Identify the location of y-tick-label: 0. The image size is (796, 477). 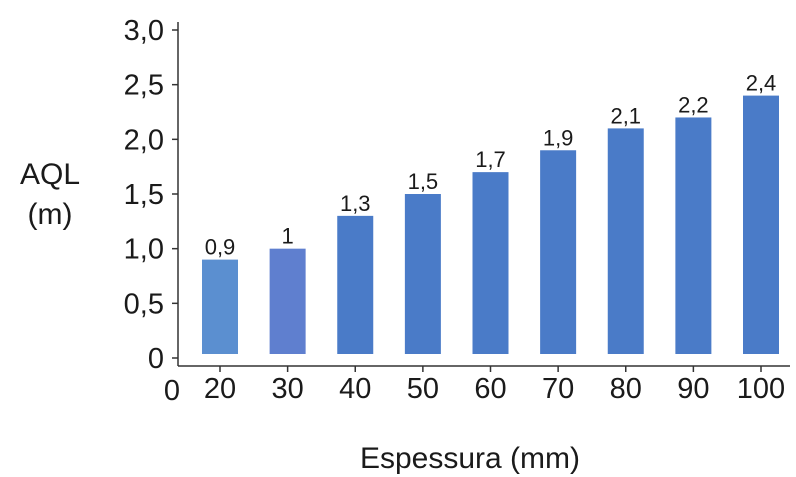
(156, 359).